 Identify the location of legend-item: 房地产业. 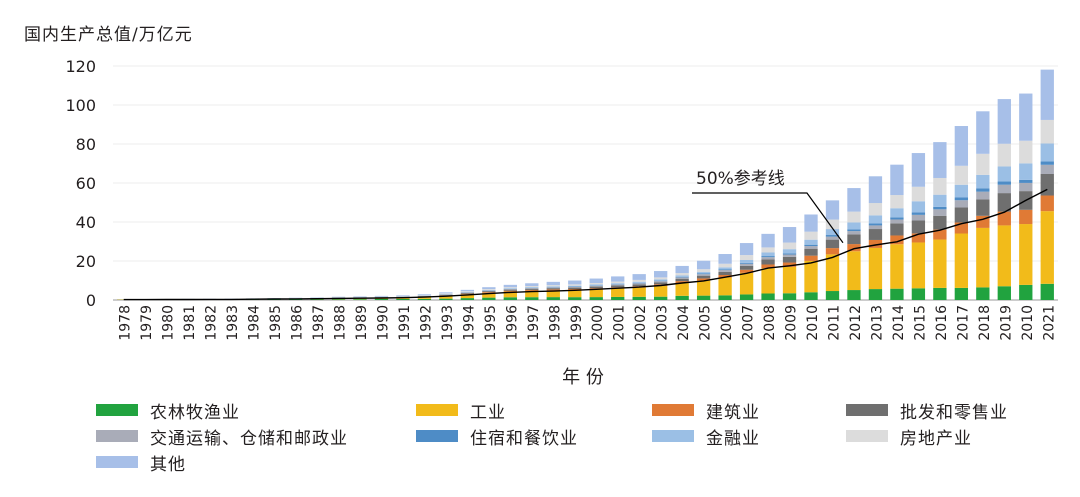
(909, 437).